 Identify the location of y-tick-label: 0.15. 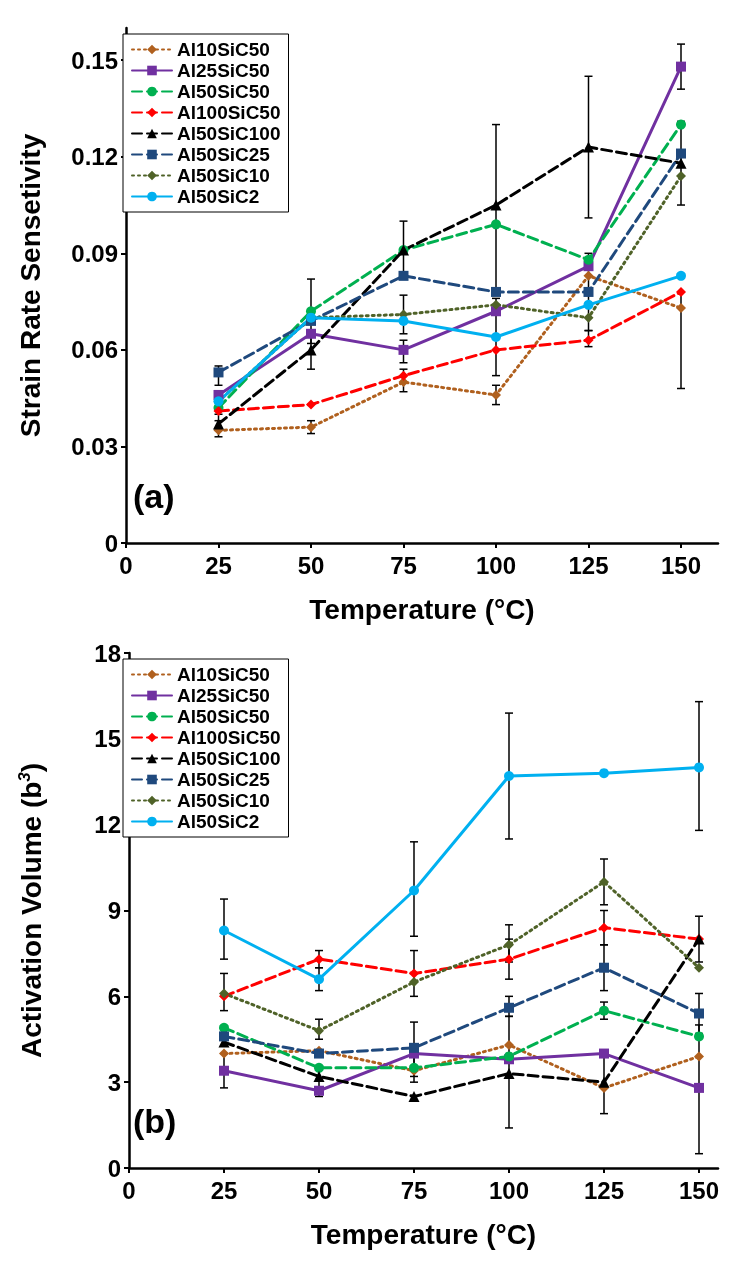
(94, 60).